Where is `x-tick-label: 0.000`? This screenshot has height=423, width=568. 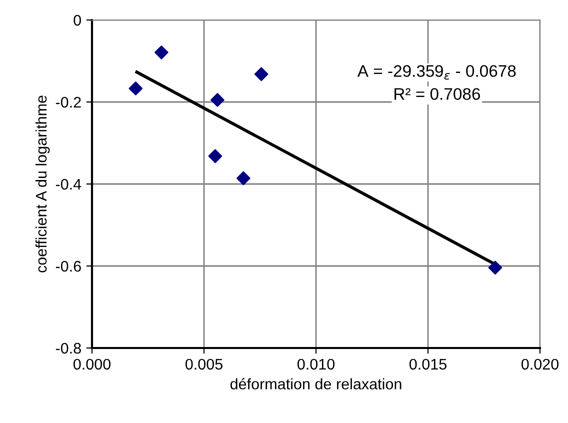
x-tick-label: 0.000 is located at coordinates (92, 364).